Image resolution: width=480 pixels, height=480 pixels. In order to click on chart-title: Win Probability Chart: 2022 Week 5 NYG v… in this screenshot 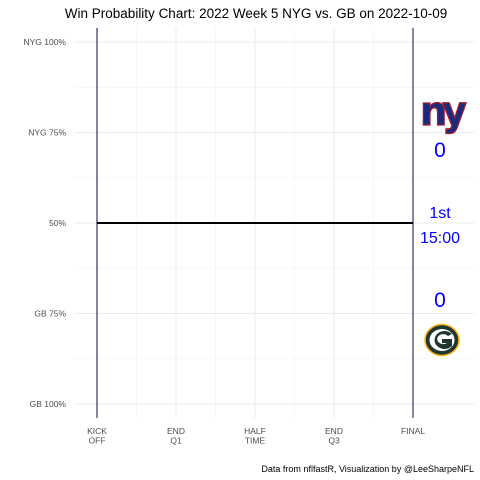, I will do `click(256, 13)`.